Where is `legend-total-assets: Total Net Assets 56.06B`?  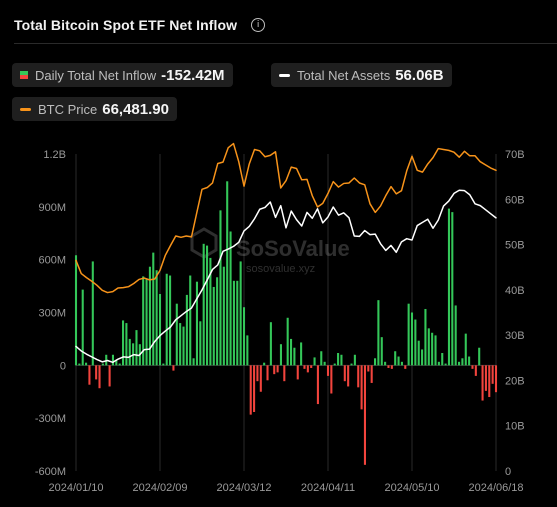 legend-total-assets: Total Net Assets 56.06B is located at coordinates (361, 75).